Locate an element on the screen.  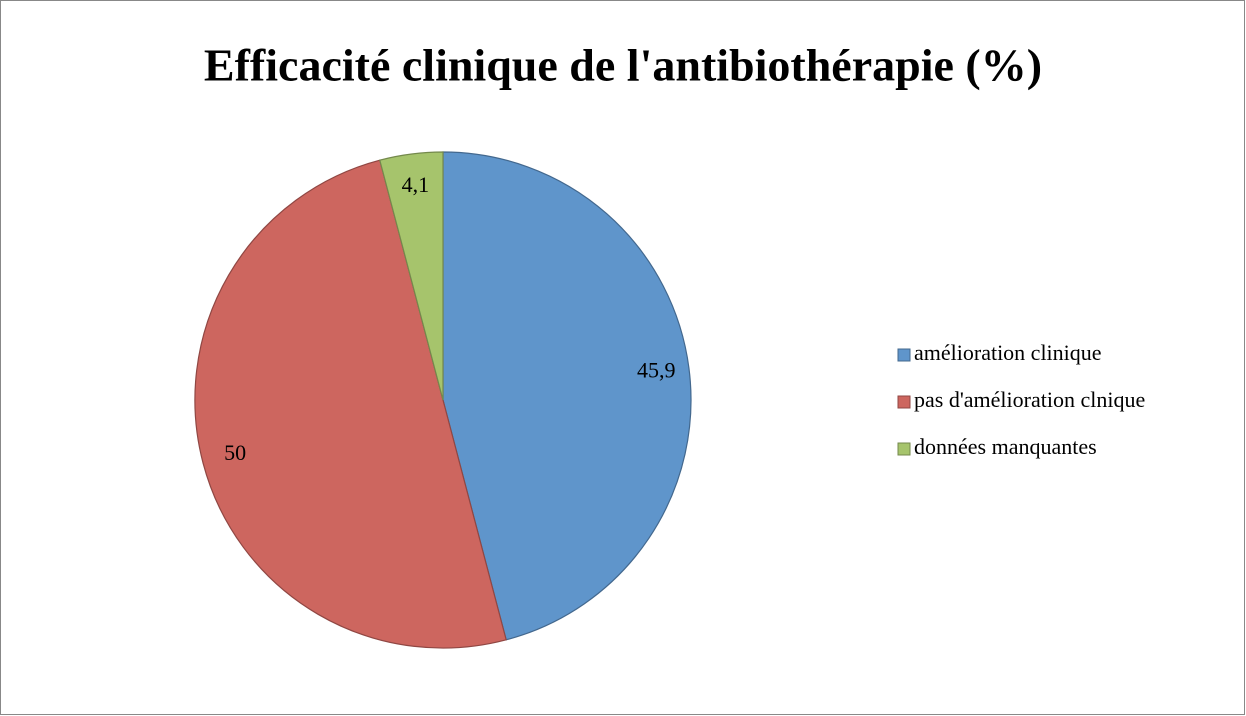
legend-label: pas d'amélioration clnique is located at coordinates (1029, 399).